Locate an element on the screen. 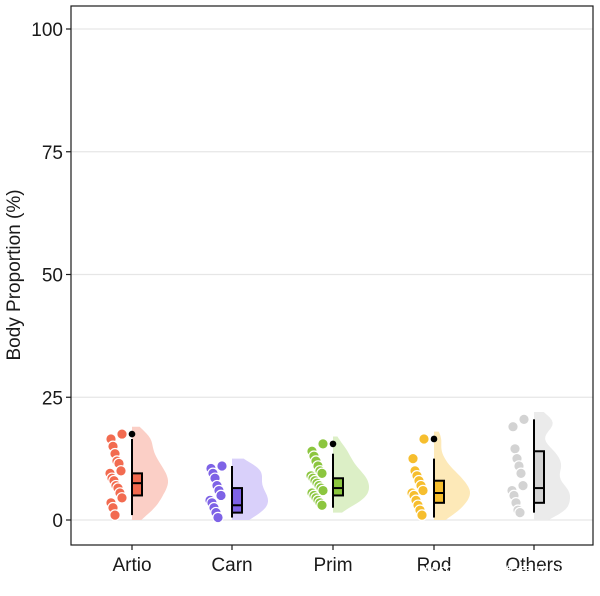  series-prim is located at coordinates (337, 474).